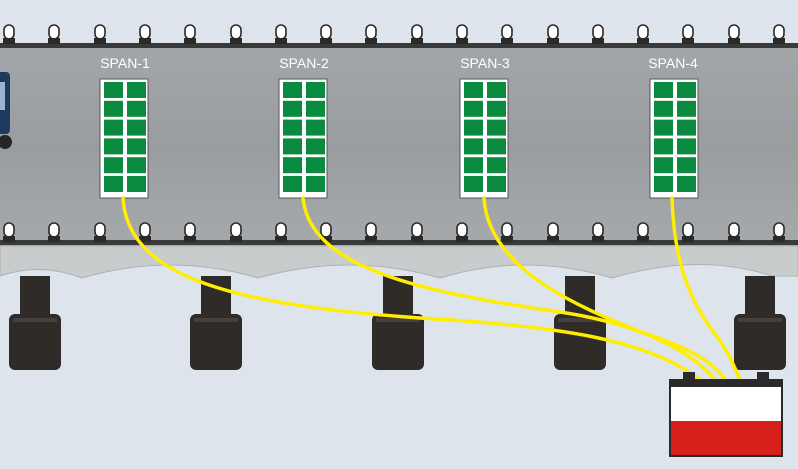 The height and width of the screenshot is (469, 798). I want to click on span-label-2: SPAN-2, so click(304, 63).